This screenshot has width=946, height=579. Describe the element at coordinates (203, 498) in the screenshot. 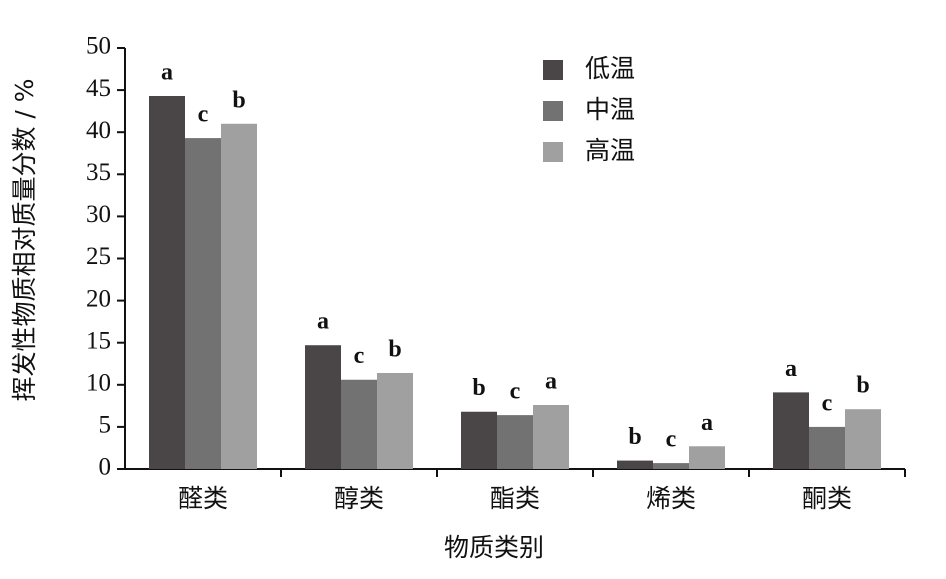

I see `x-tick-label: 醛类` at that location.